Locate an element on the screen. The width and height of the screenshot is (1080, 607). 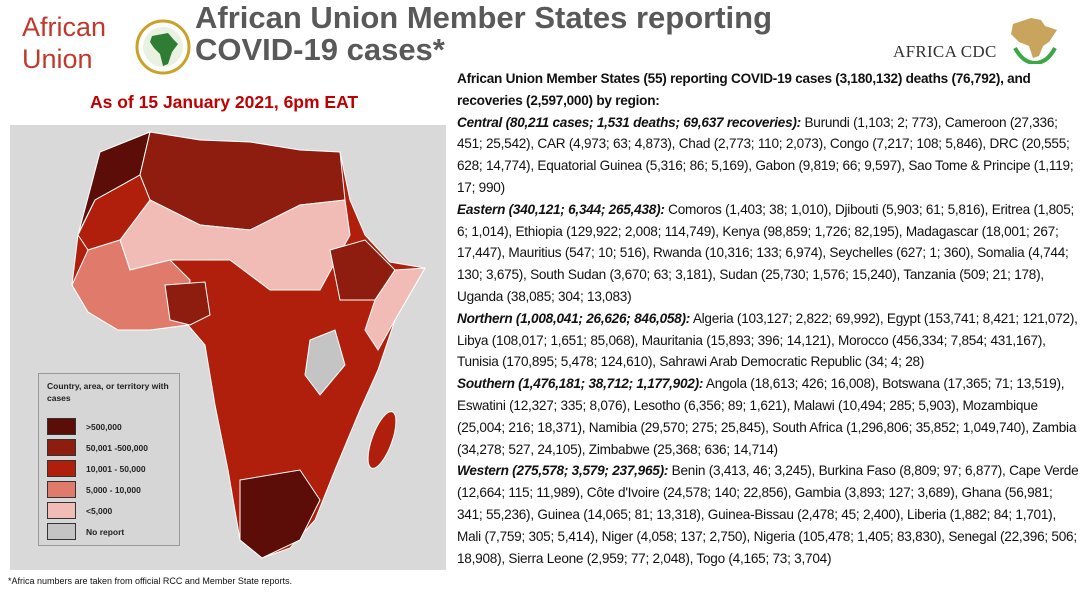
african-union-logo: African Union is located at coordinates (107, 47).